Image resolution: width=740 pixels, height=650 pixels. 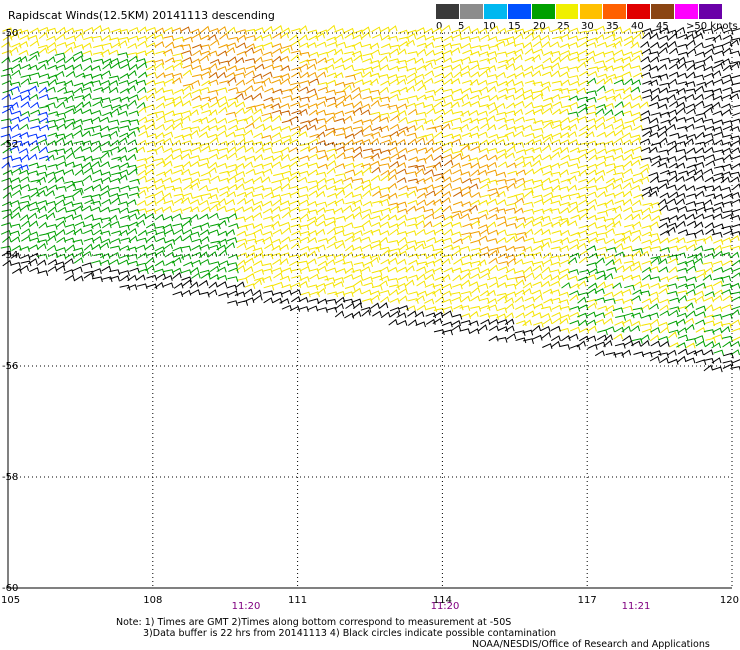 I want to click on wind-speed-legend: 0 5 10 15 20 25 30 35 40 45 >50 knots, so click(x=587, y=19).